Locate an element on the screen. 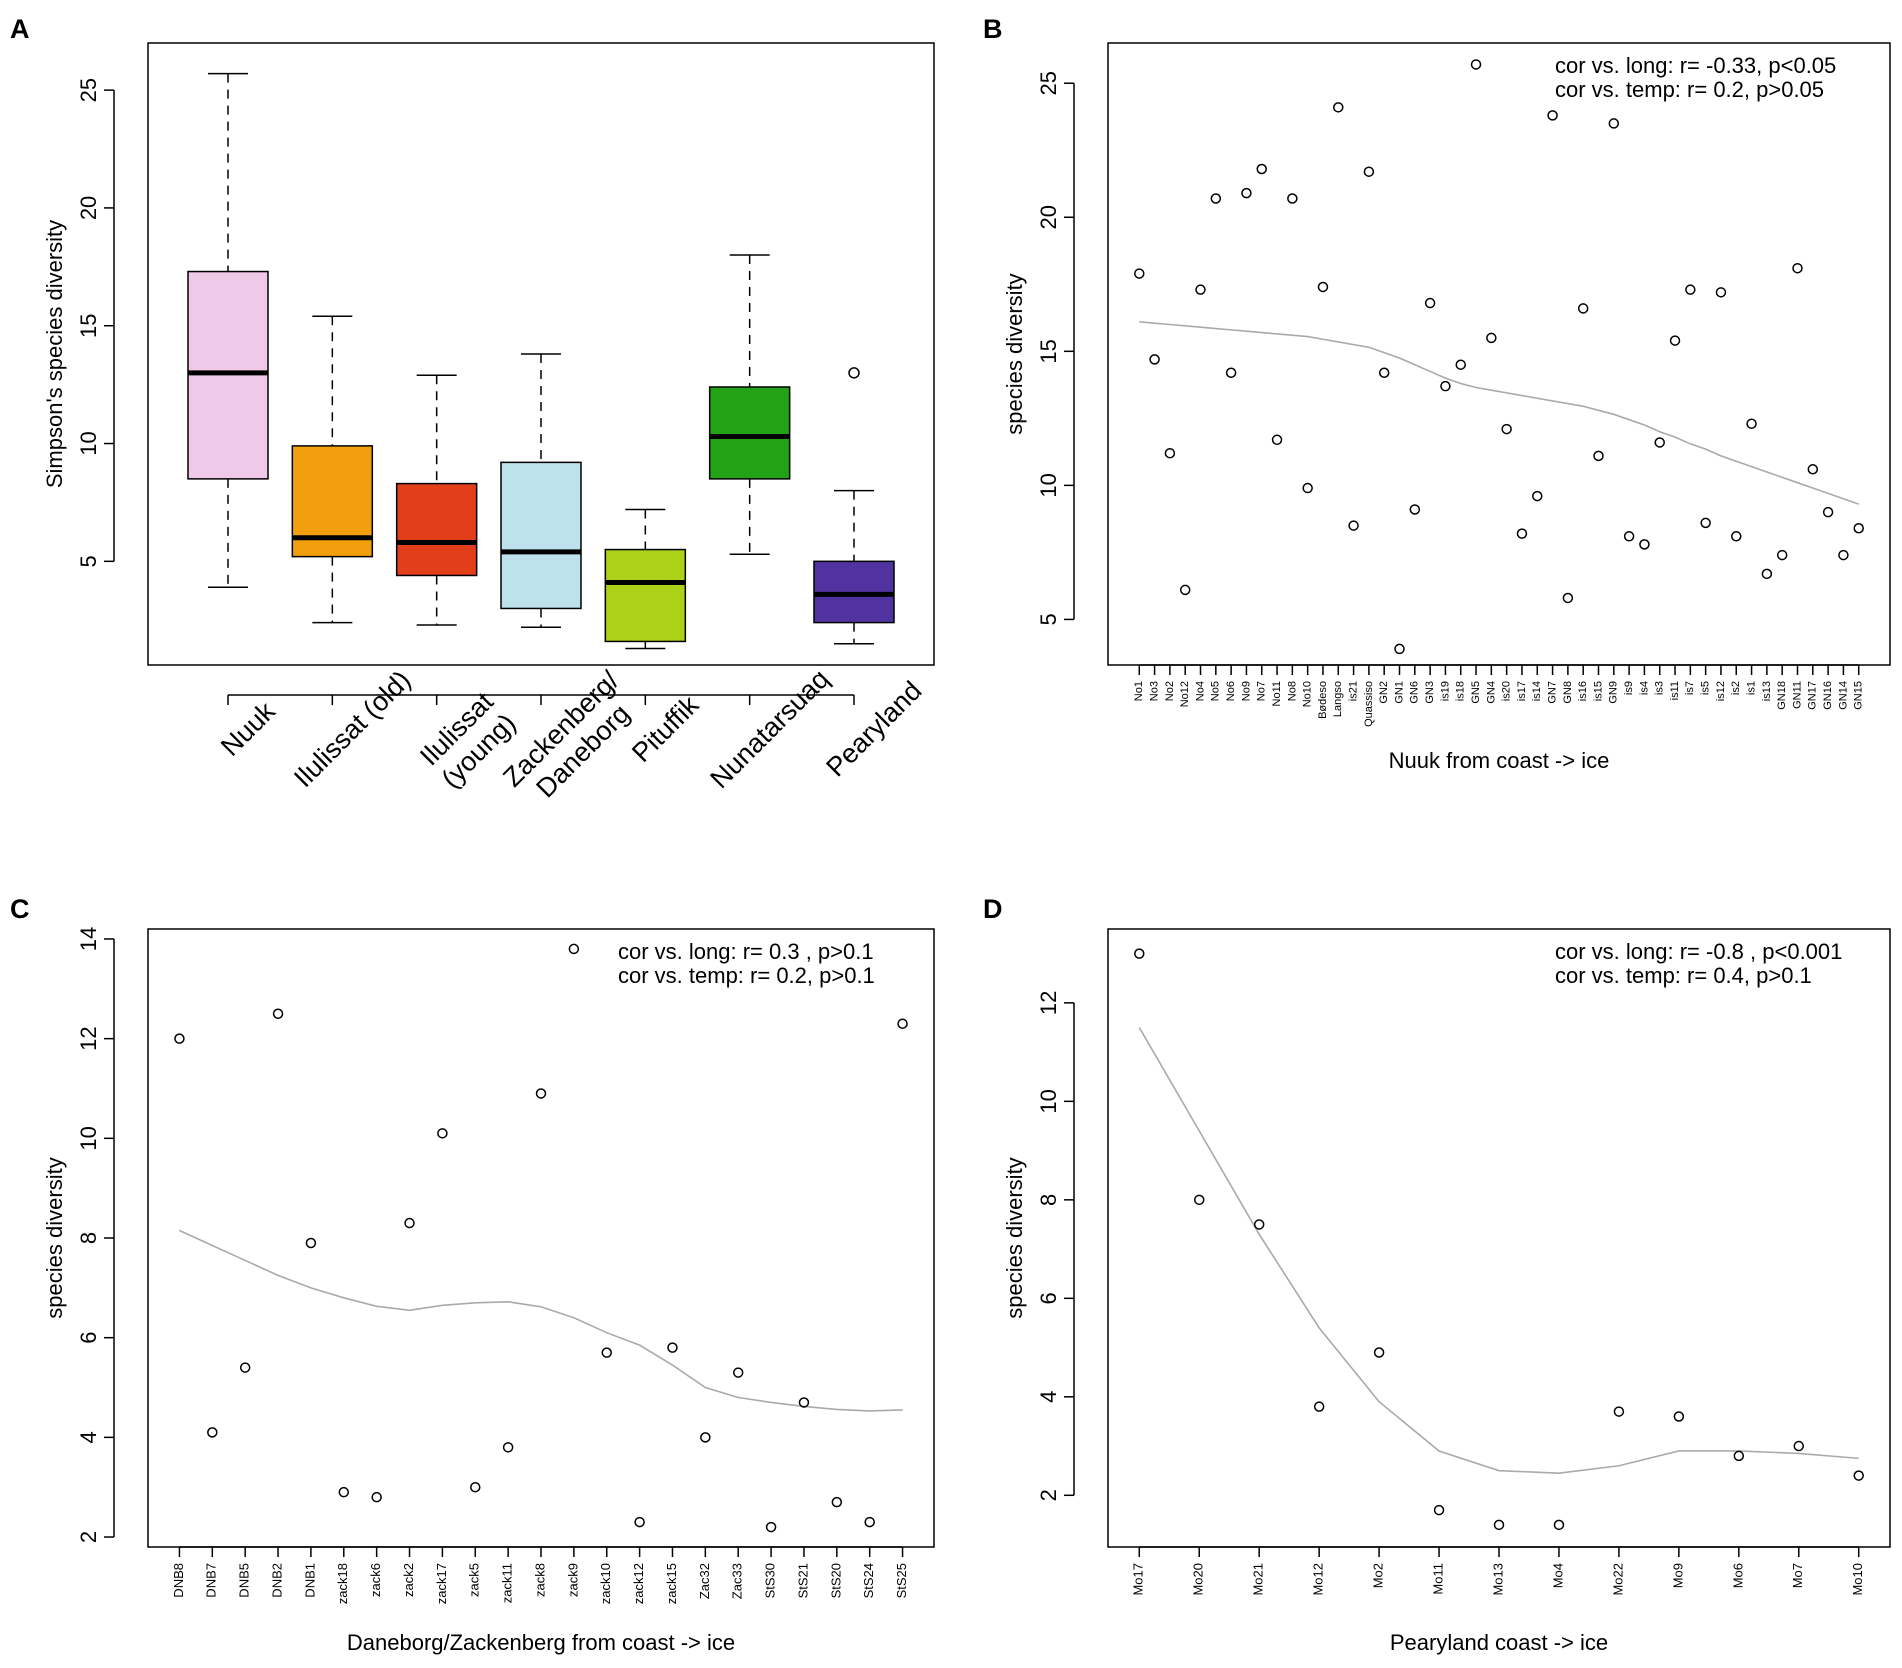  x-tick-label: GN11 is located at coordinates (1797, 695).